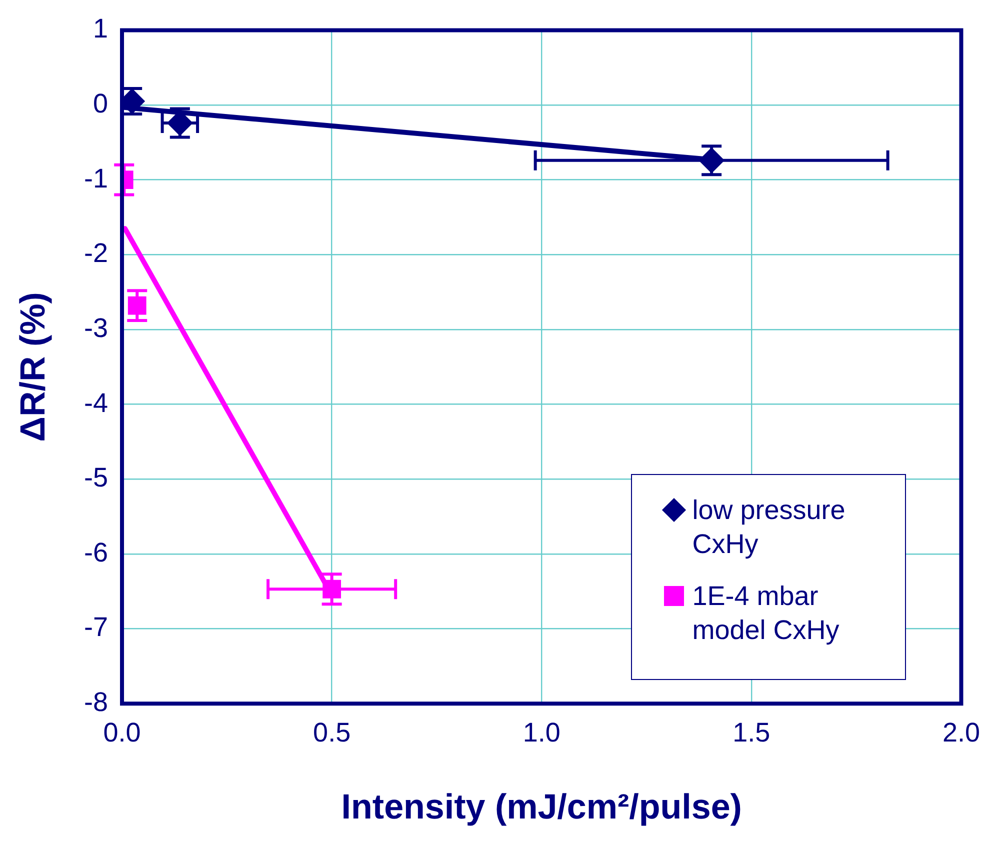  Describe the element at coordinates (96, 327) in the screenshot. I see `y-tick-label: -3` at that location.